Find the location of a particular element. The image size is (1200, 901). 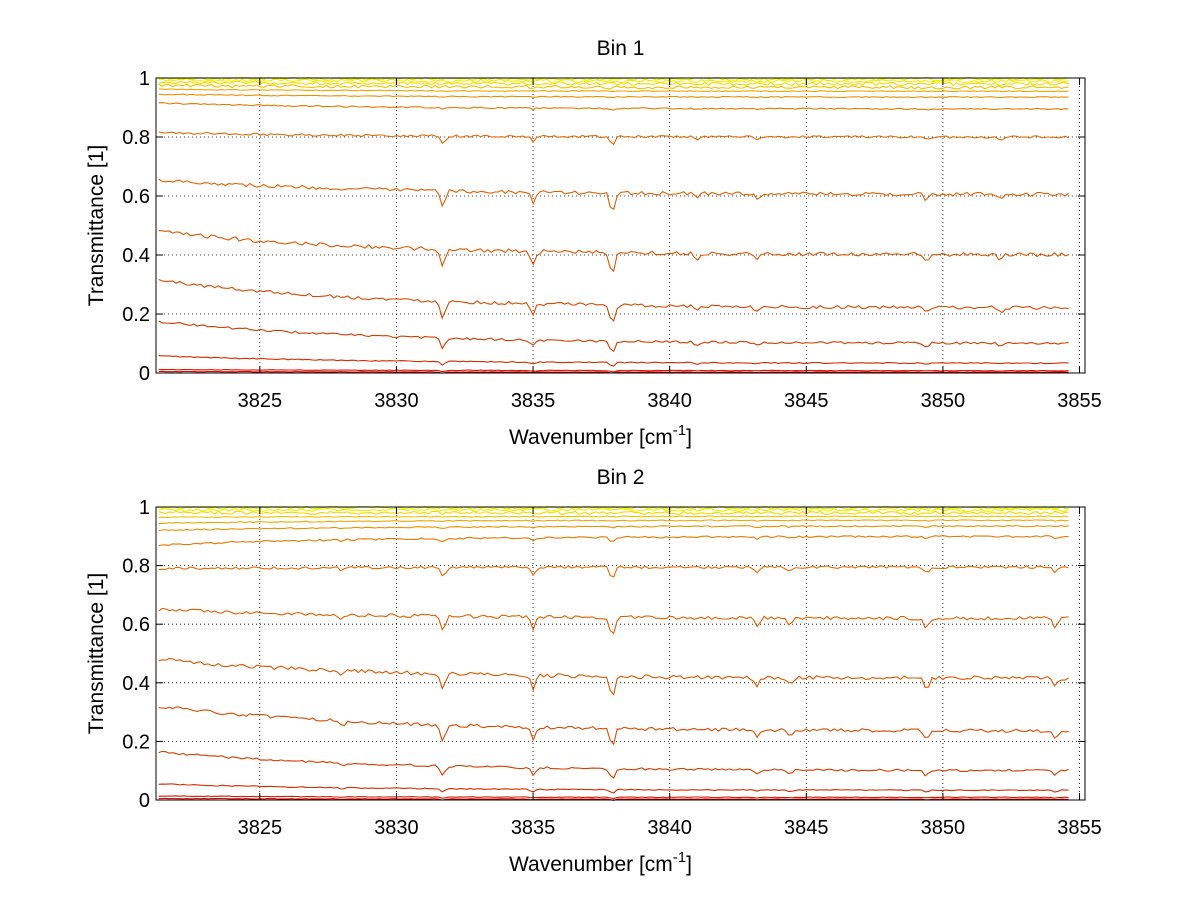

chart-title: Bin 1 is located at coordinates (621, 48).